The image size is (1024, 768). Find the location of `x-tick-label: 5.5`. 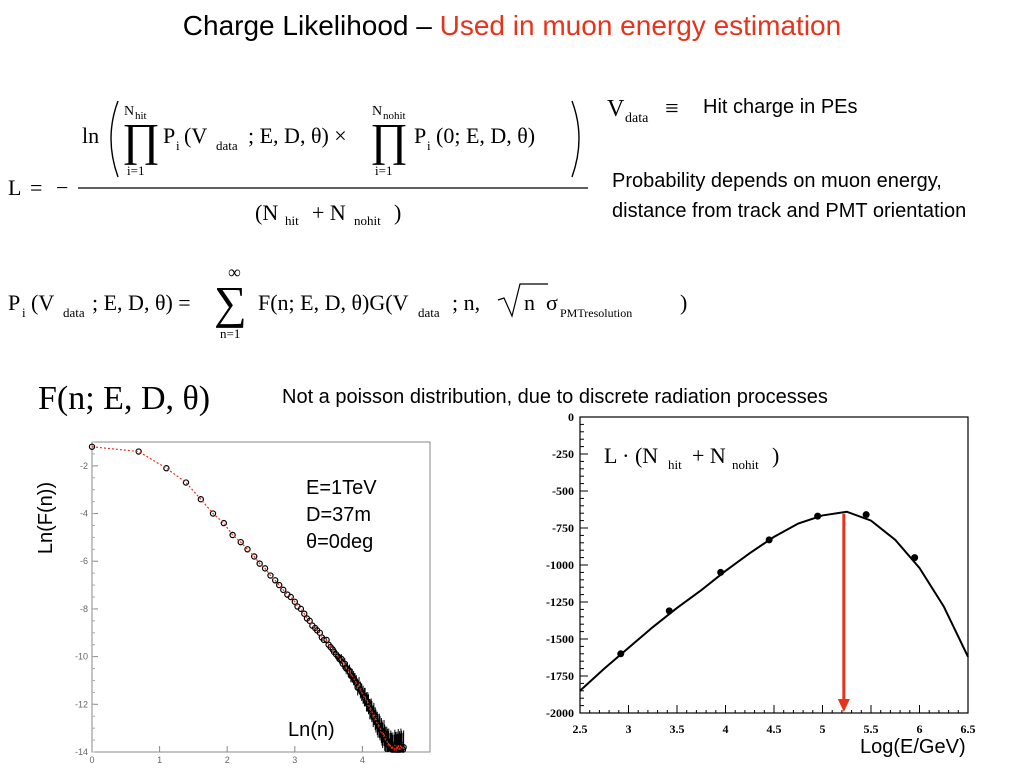

x-tick-label: 5.5 is located at coordinates (871, 729).